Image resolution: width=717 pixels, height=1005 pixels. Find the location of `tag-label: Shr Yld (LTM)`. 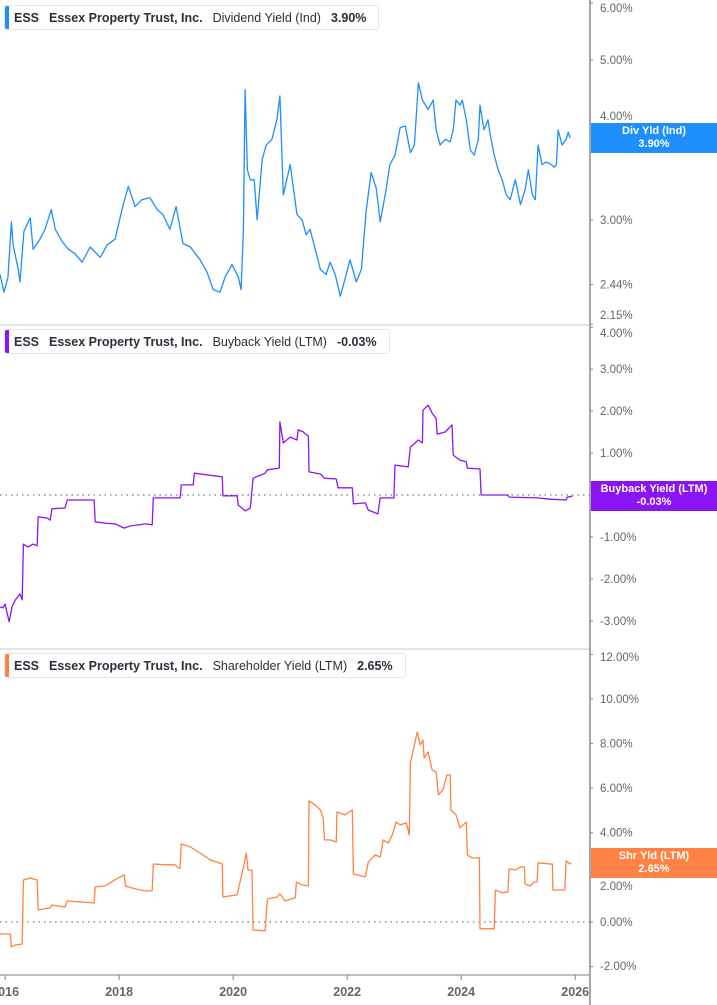

tag-label: Shr Yld (LTM) is located at coordinates (654, 855).